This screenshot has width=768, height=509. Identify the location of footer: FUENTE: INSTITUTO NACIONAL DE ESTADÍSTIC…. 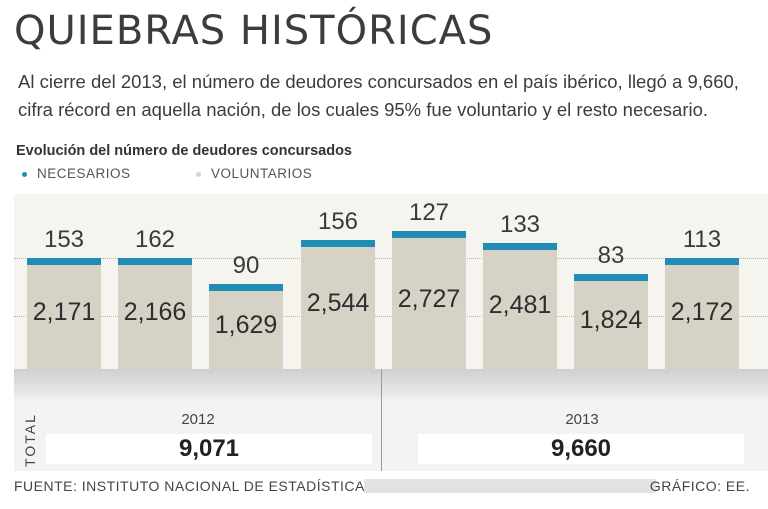
(384, 490).